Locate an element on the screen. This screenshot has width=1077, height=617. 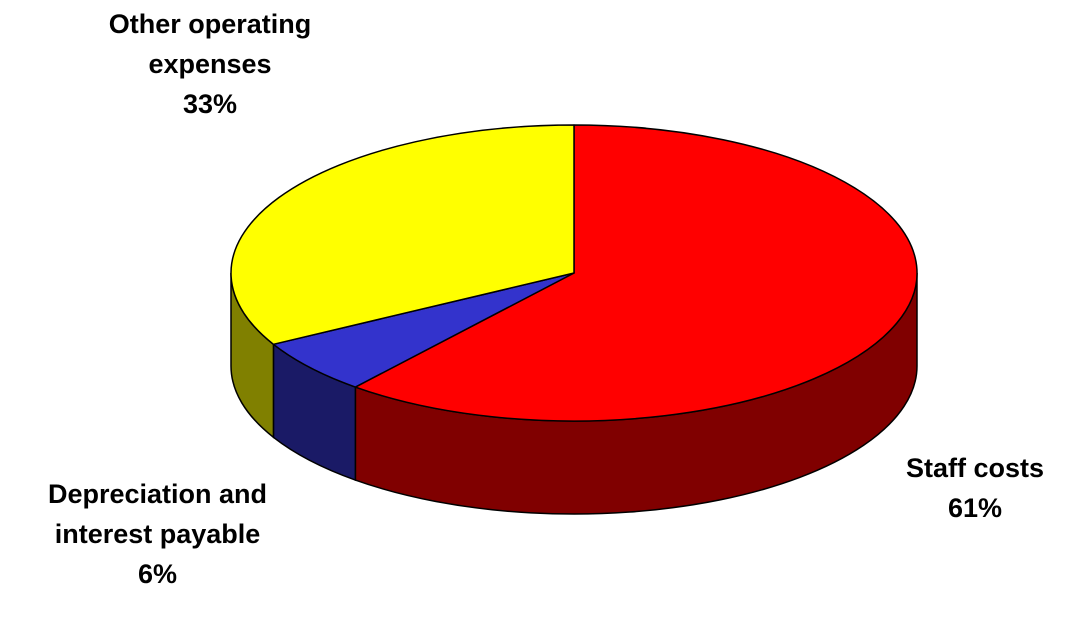
slice-label-line: interest payable is located at coordinates (157, 534).